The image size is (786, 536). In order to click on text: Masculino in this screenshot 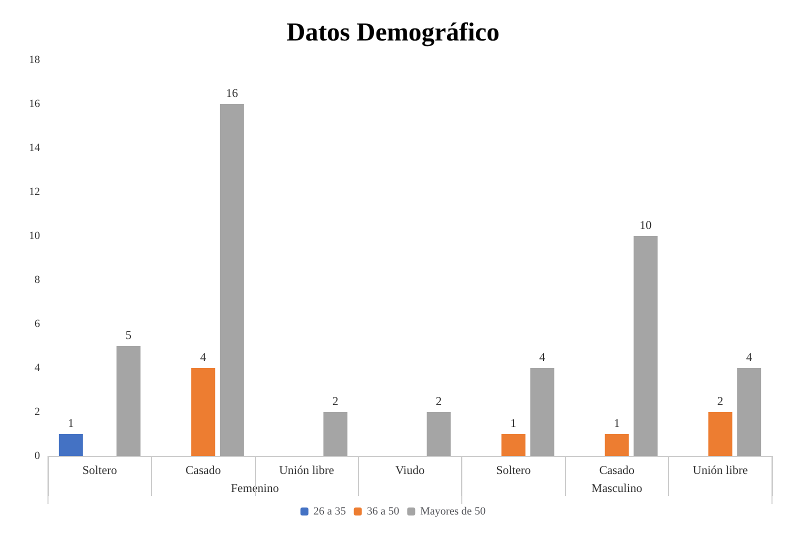, I will do `click(617, 488)`.